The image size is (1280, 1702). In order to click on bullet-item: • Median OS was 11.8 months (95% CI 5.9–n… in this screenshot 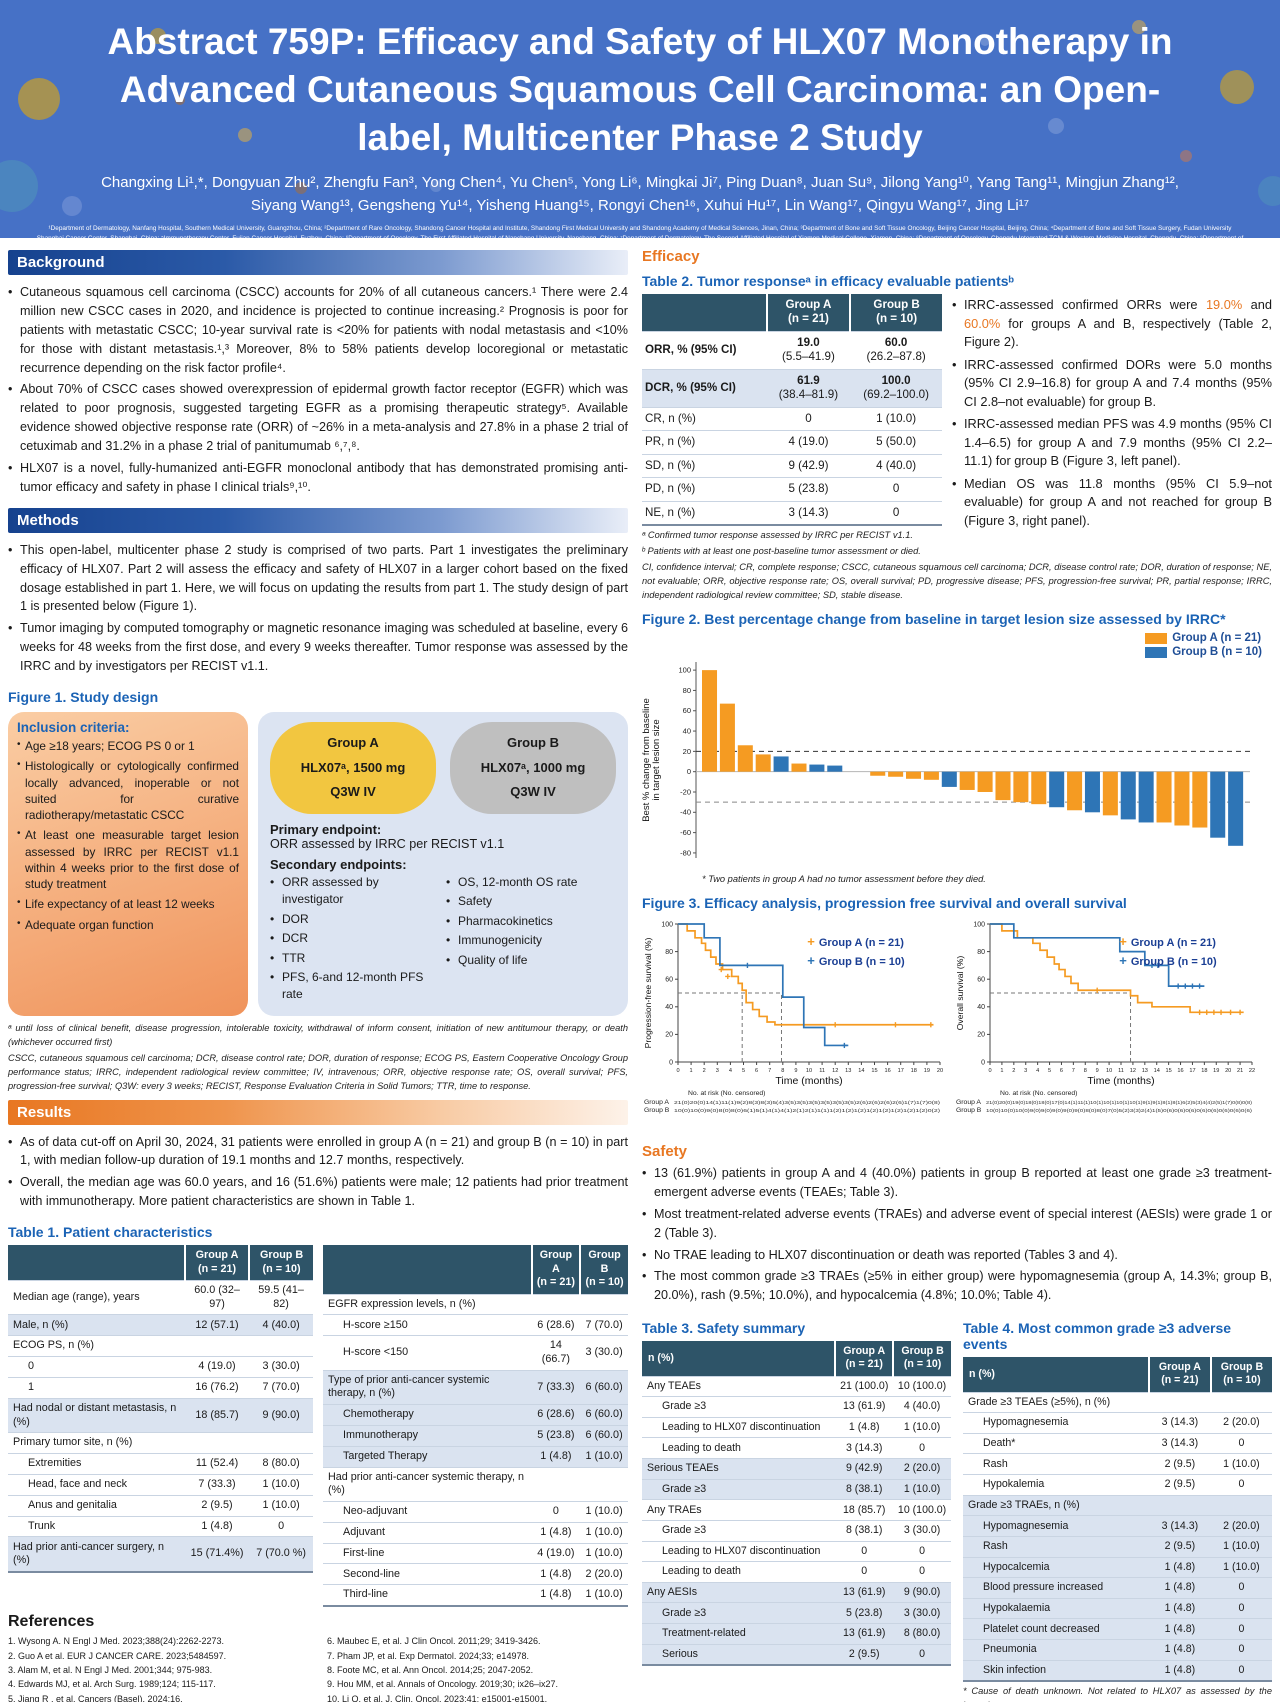, I will do `click(1112, 503)`.